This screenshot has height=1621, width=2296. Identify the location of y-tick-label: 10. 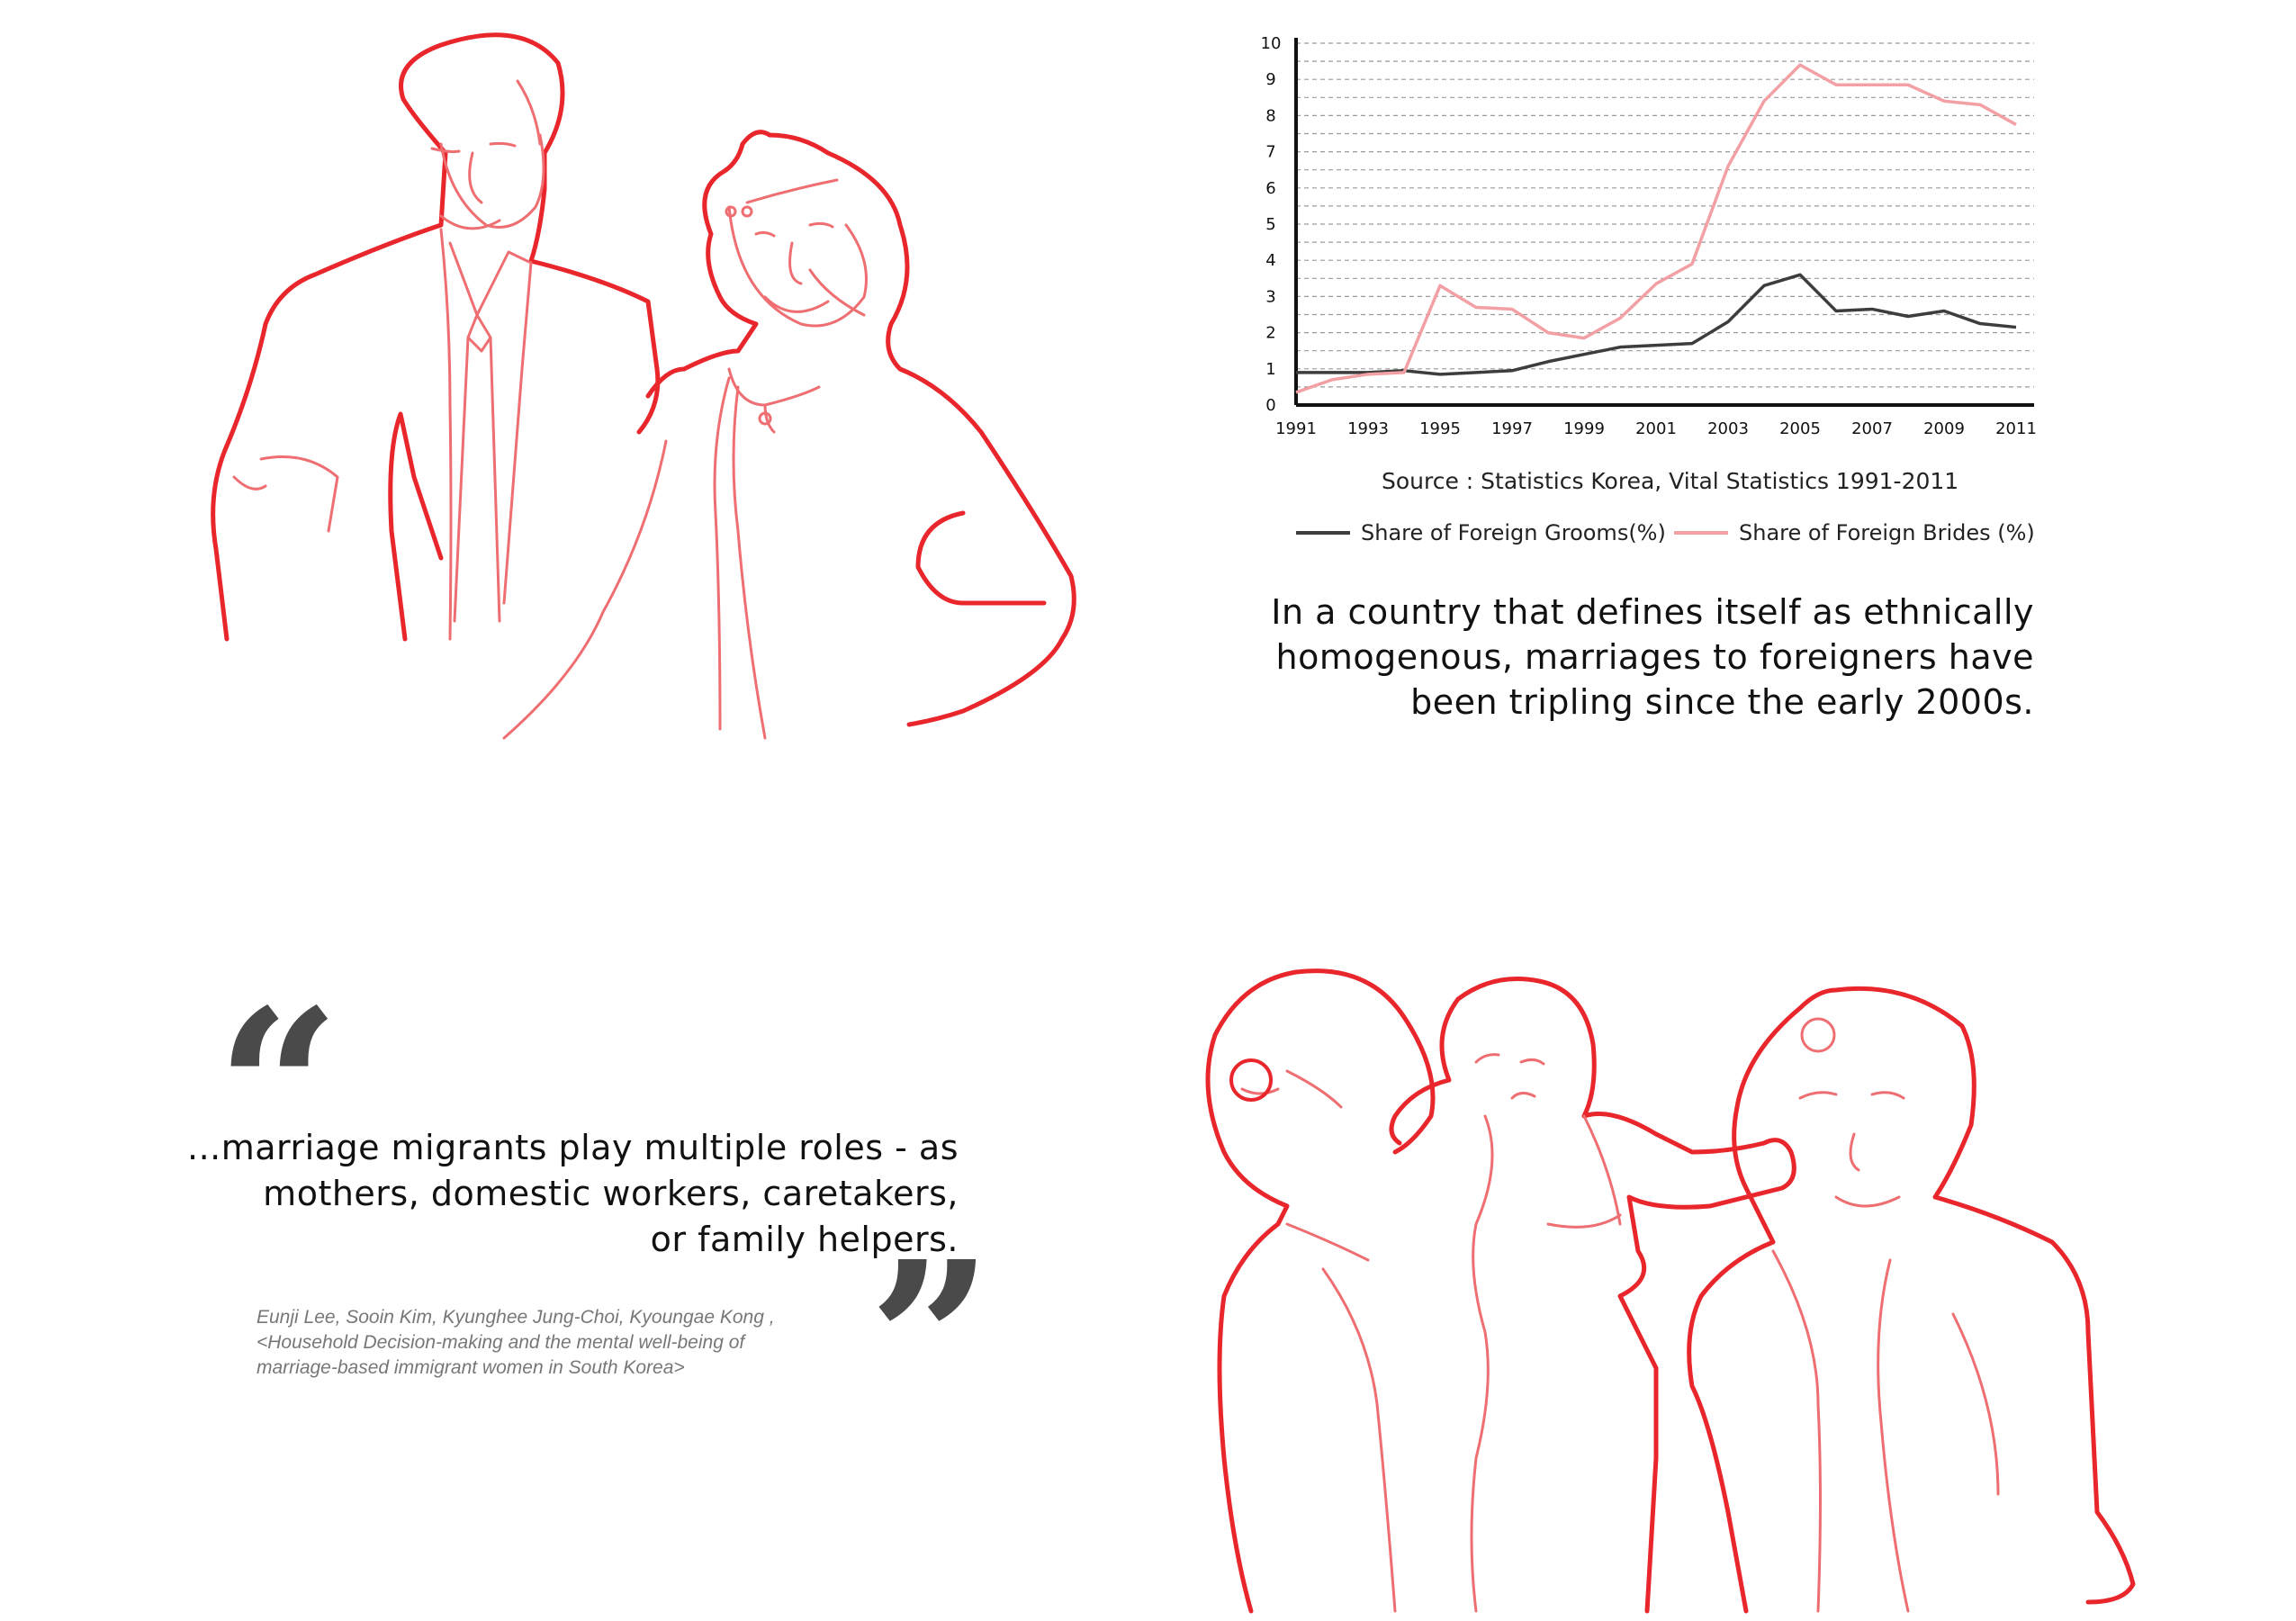
(1271, 43).